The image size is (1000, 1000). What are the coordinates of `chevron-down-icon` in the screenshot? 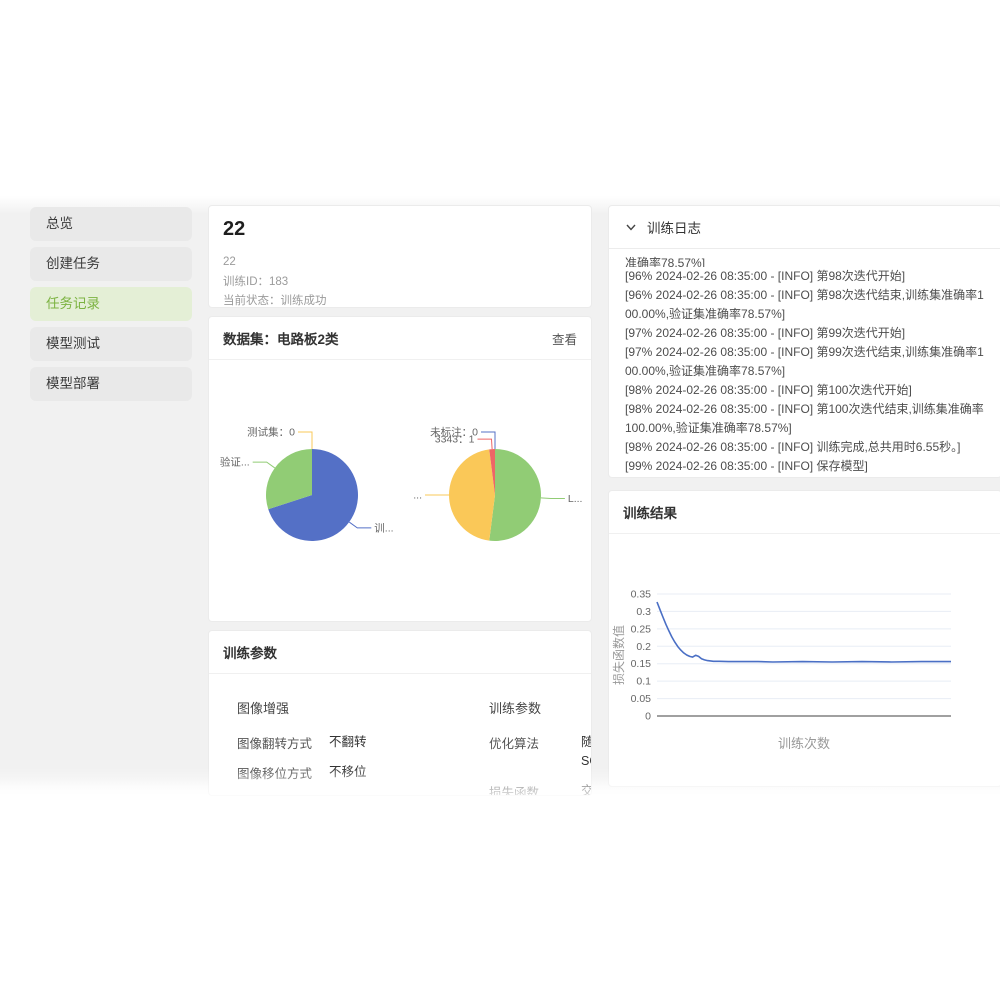 It's located at (631, 227).